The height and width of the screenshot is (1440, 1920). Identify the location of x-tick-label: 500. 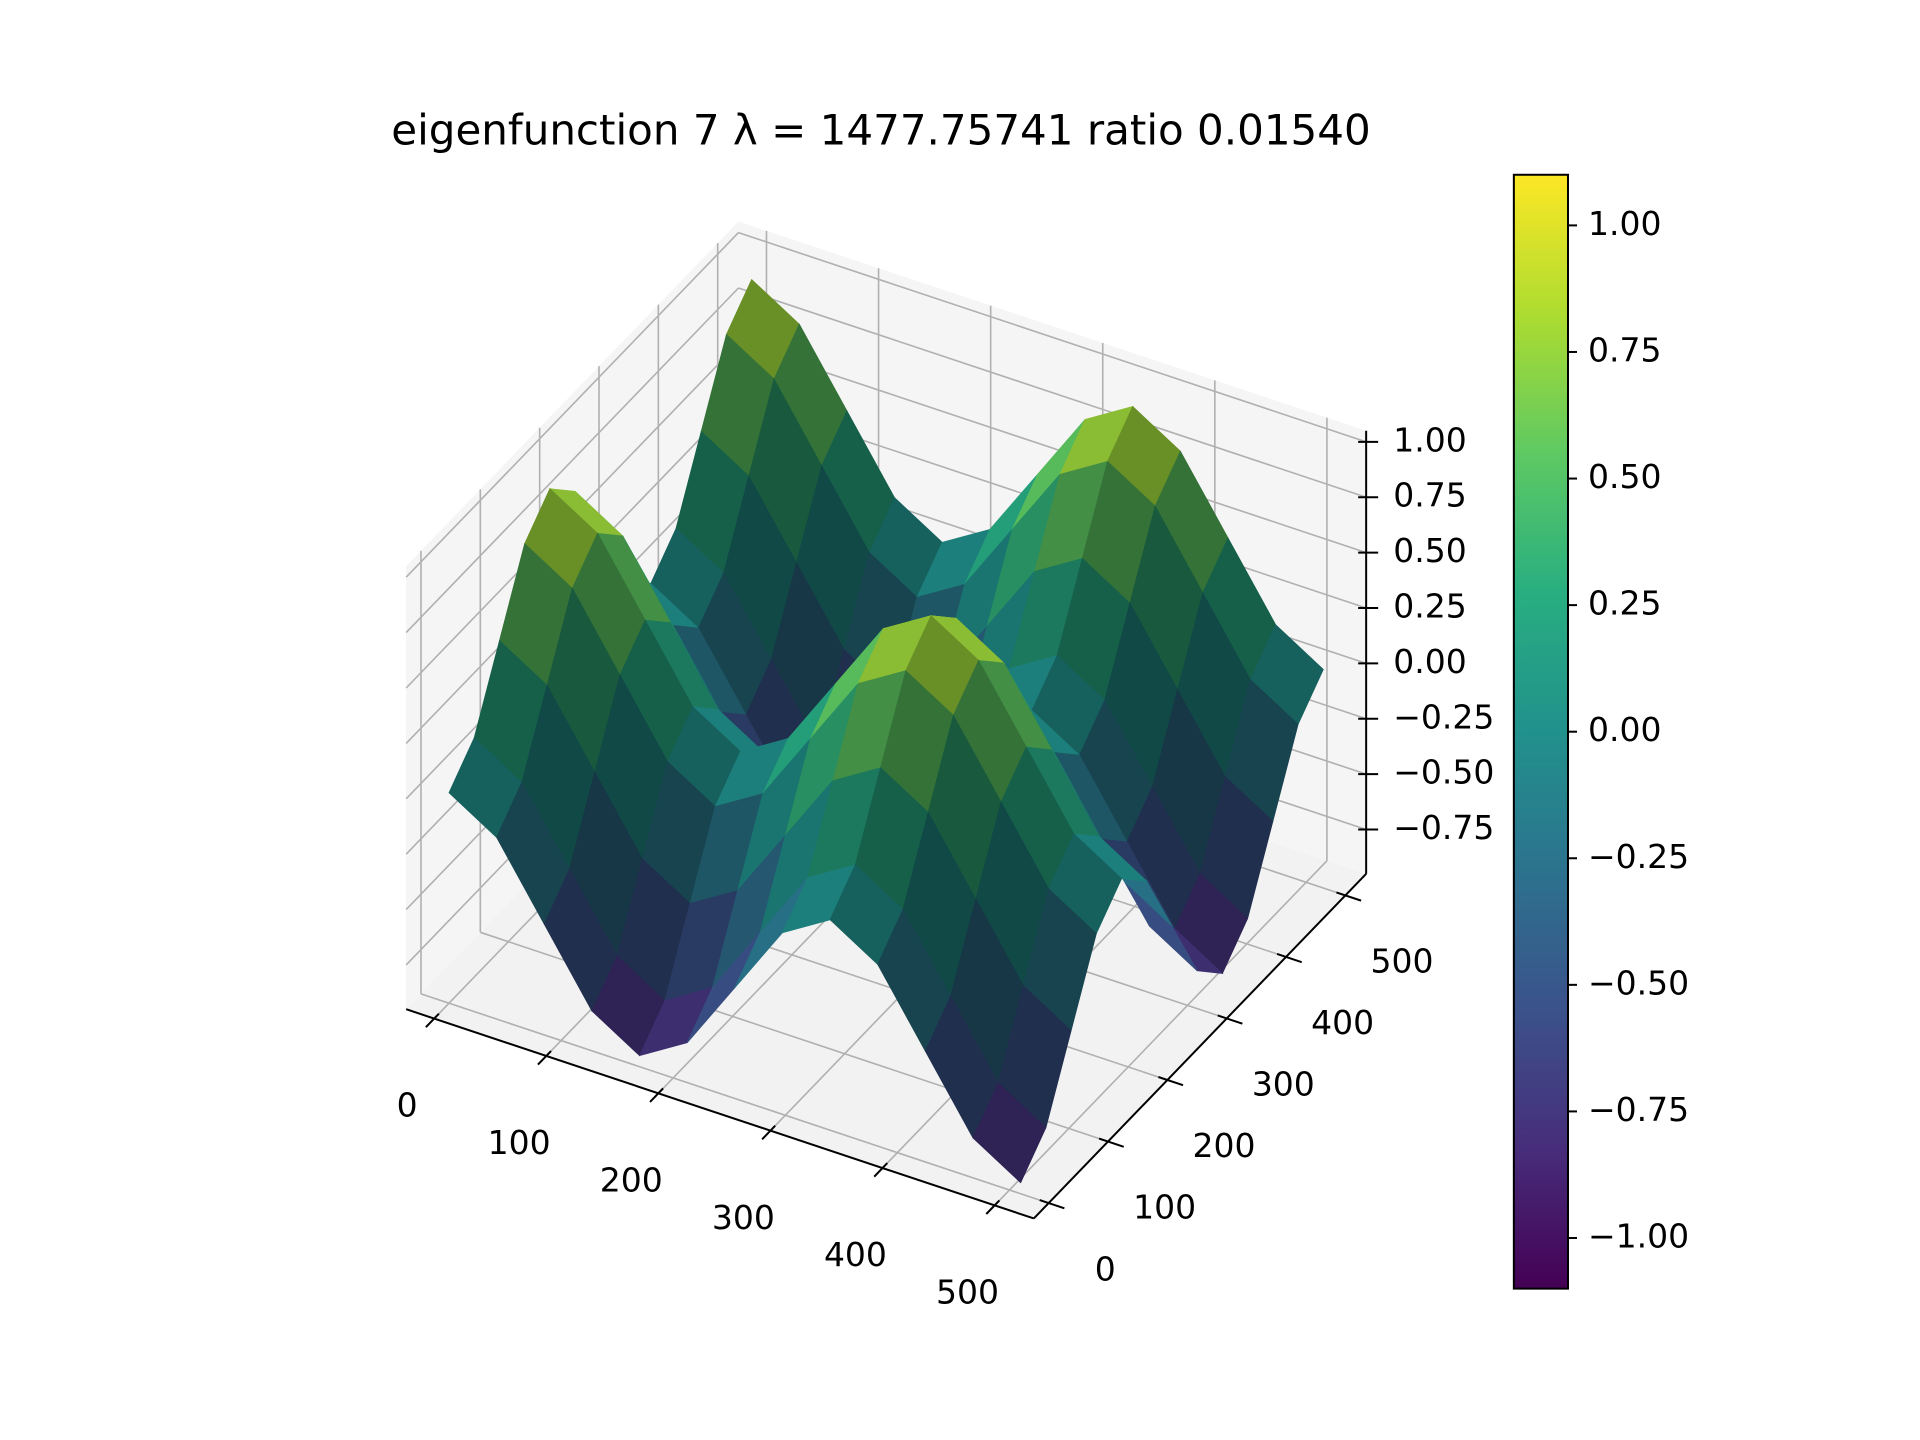
(967, 1292).